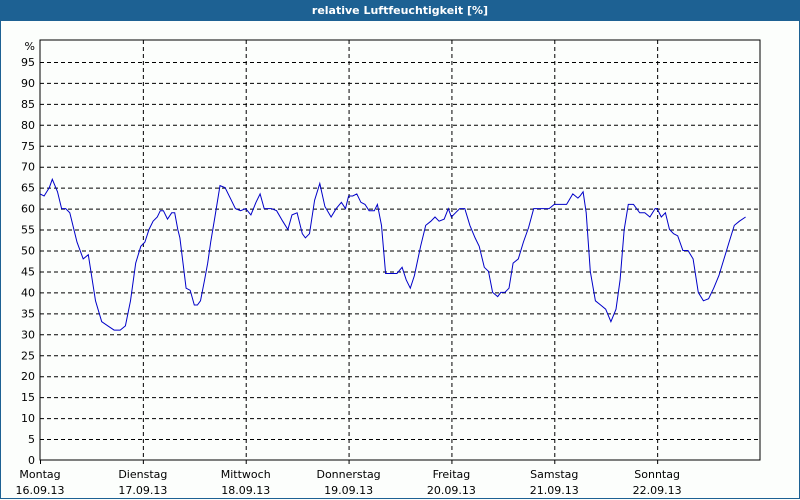 The height and width of the screenshot is (500, 800). I want to click on x-day-label: Sonntag, so click(657, 474).